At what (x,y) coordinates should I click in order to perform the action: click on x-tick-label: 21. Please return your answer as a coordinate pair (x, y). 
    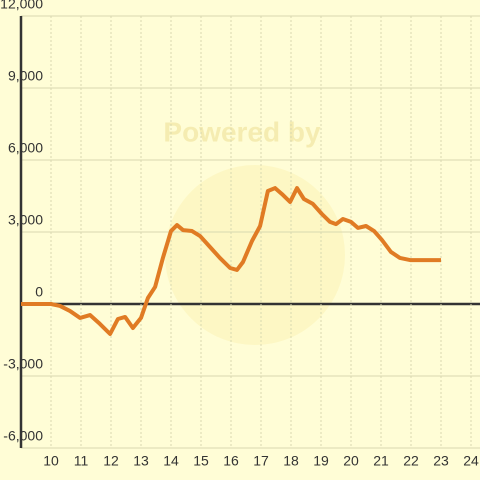
    Looking at the image, I should click on (381, 461).